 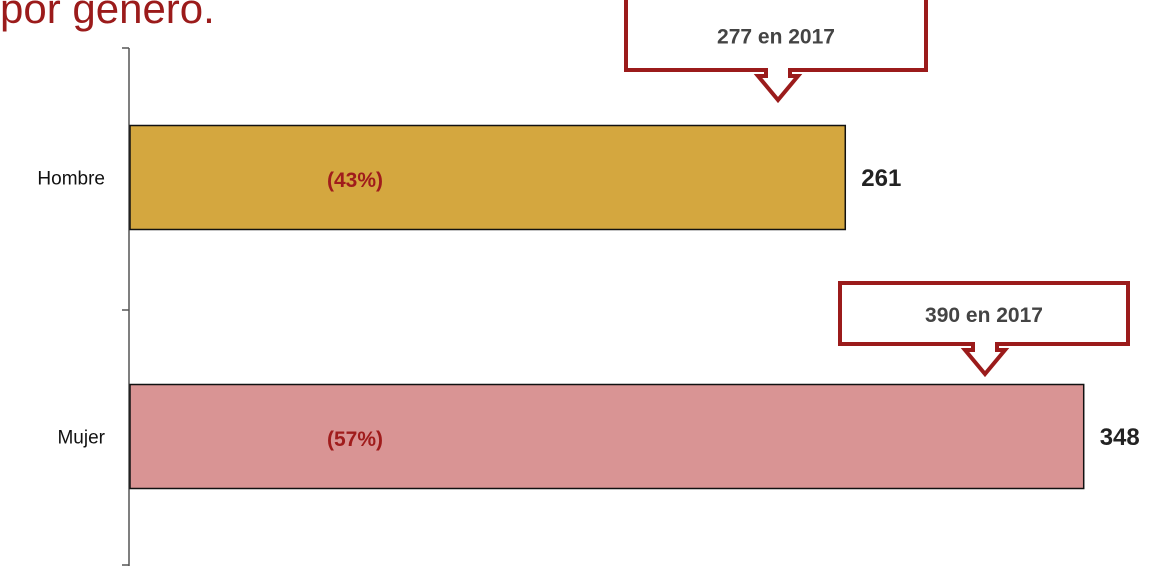 I want to click on category-label: Hombre, so click(x=71, y=179).